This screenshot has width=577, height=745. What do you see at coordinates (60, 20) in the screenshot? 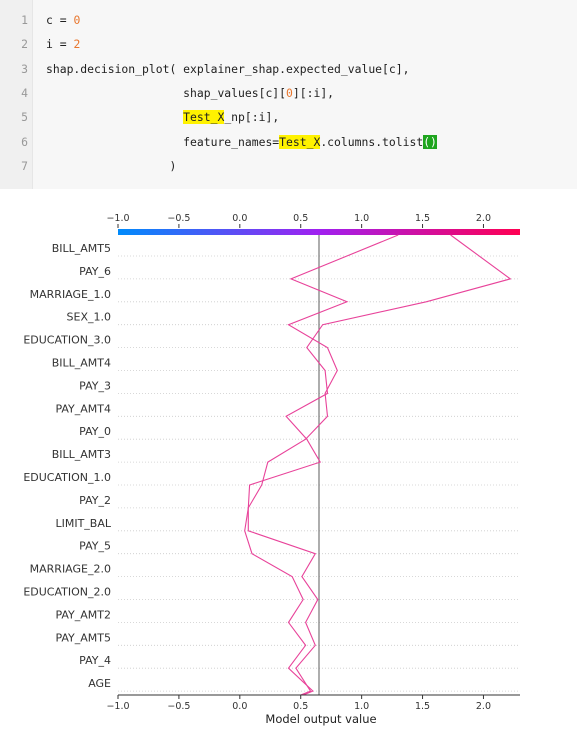
I see `code-token: c =` at bounding box center [60, 20].